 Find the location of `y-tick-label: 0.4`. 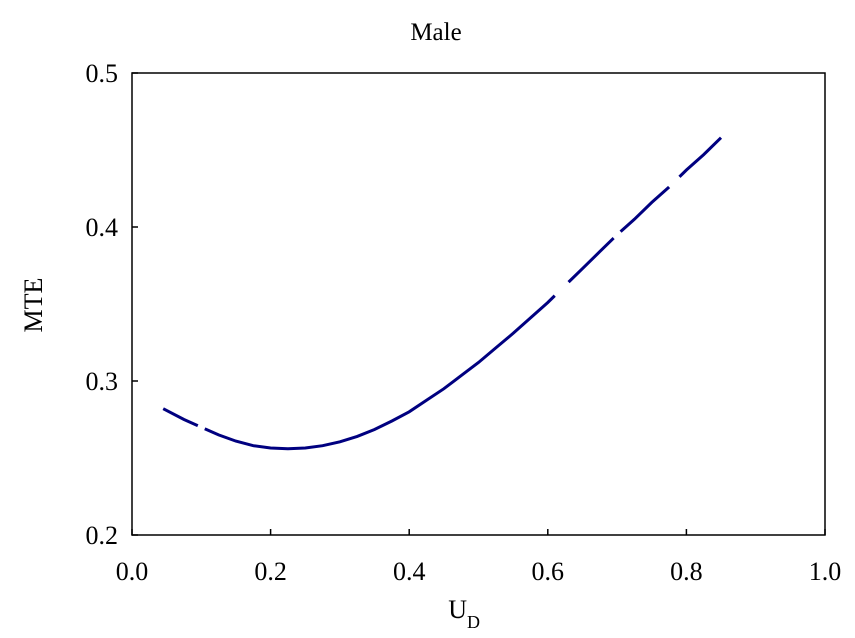

y-tick-label: 0.4 is located at coordinates (102, 227).